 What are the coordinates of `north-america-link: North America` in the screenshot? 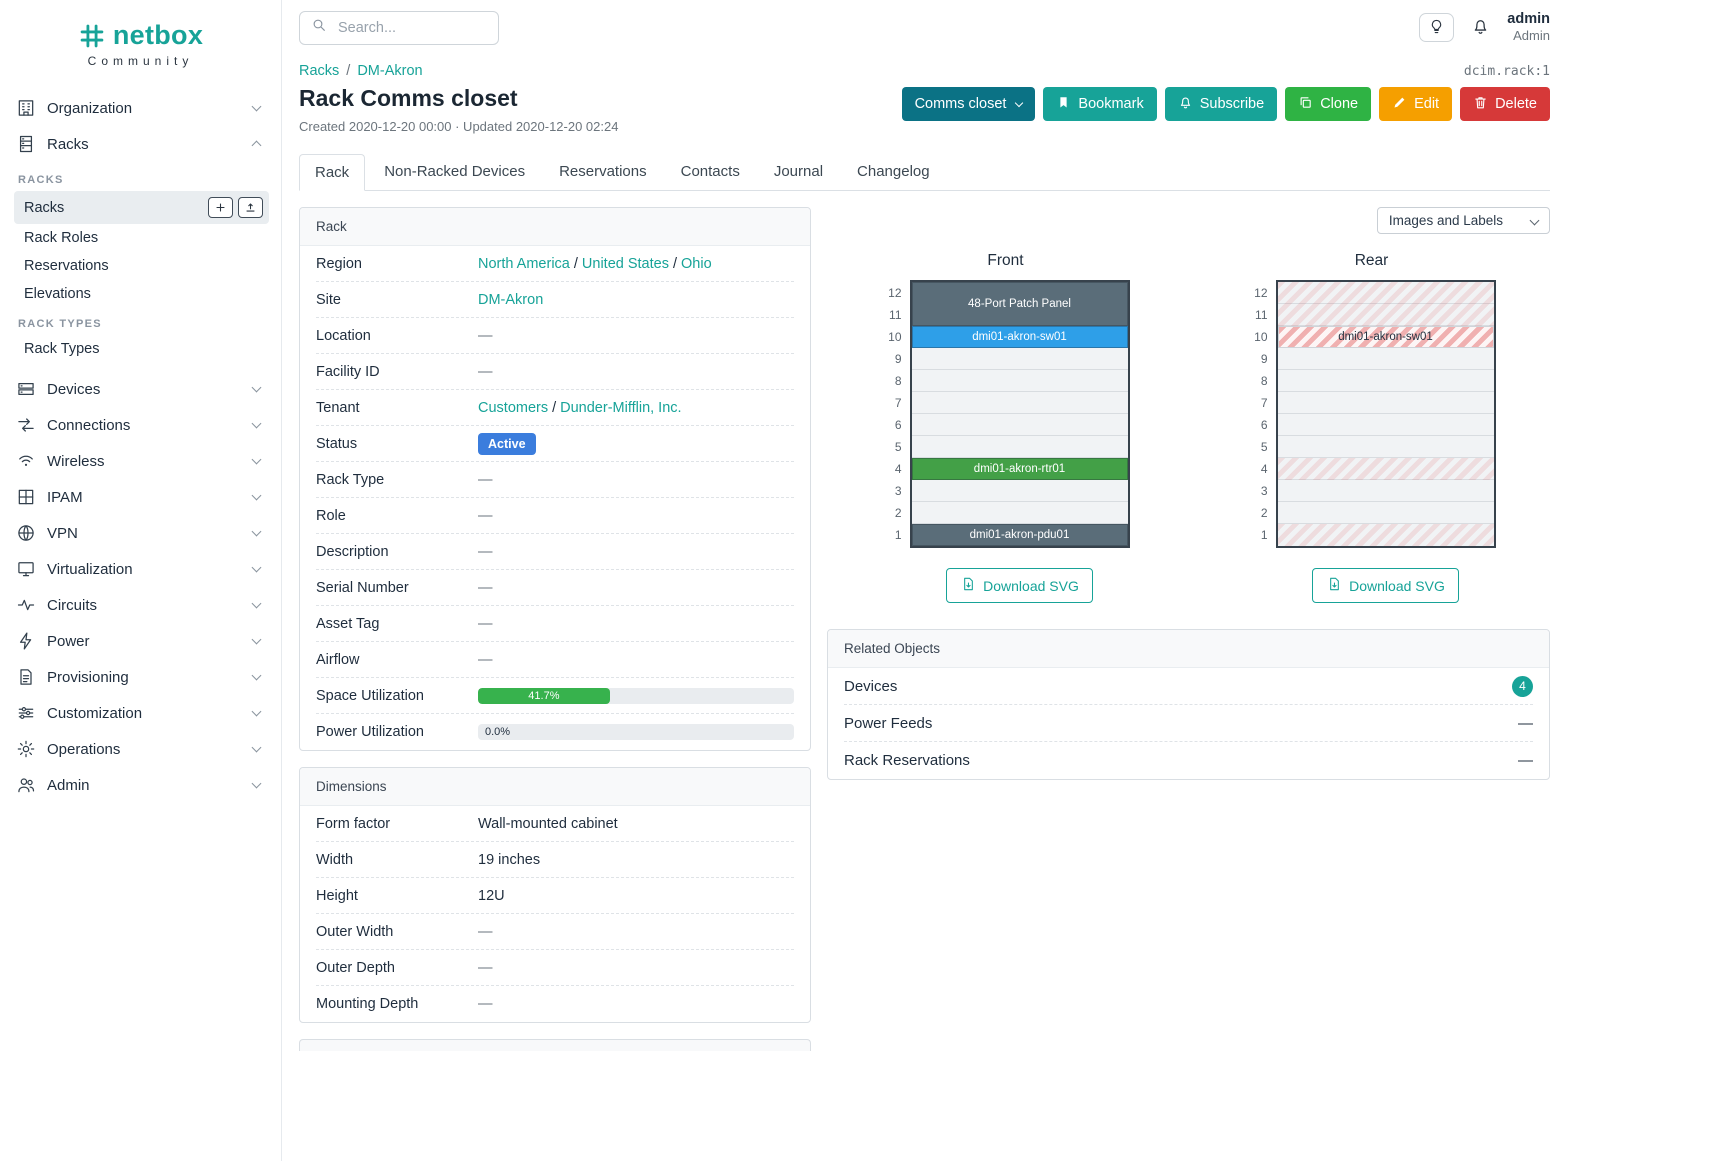 It's located at (524, 263).